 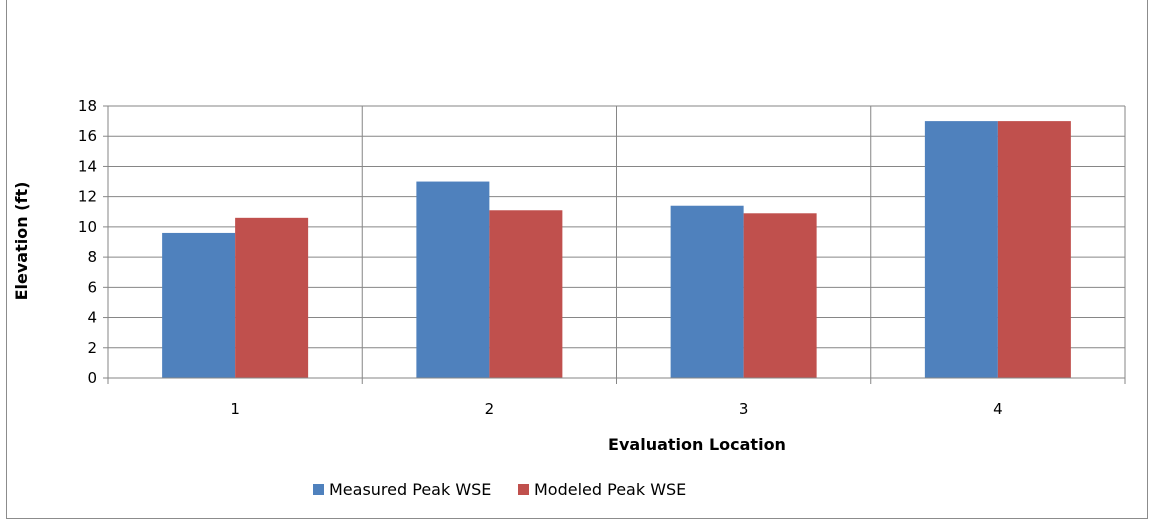 What do you see at coordinates (87, 197) in the screenshot?
I see `y-tick-label: 12` at bounding box center [87, 197].